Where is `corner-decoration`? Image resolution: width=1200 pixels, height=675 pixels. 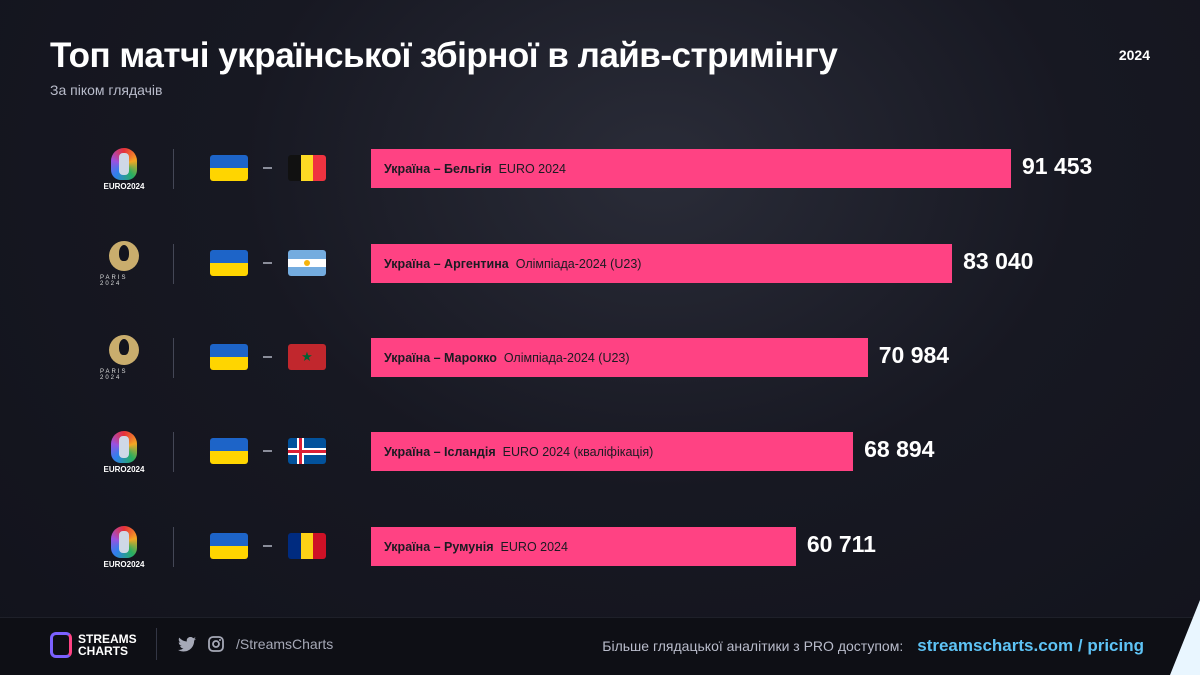 corner-decoration is located at coordinates (1185, 637).